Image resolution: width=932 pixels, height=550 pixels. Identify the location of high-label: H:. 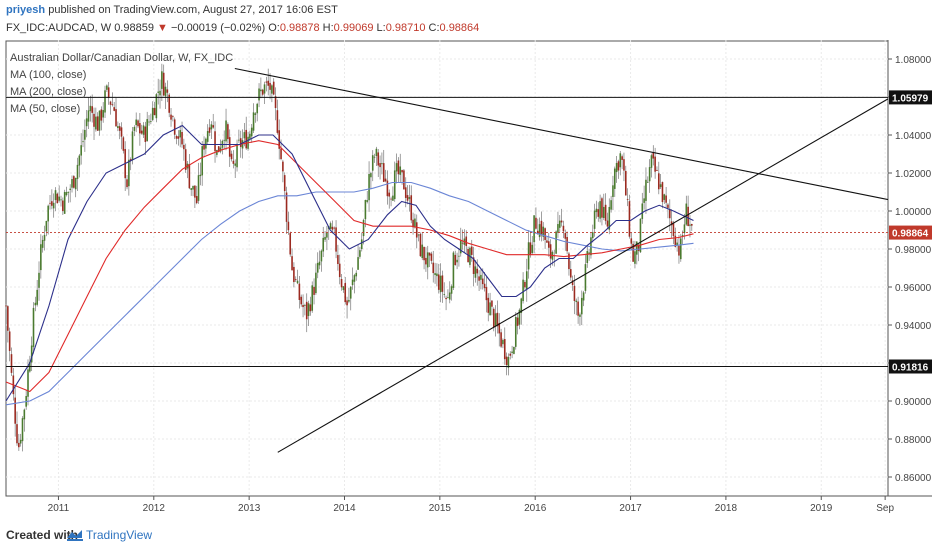
(328, 28).